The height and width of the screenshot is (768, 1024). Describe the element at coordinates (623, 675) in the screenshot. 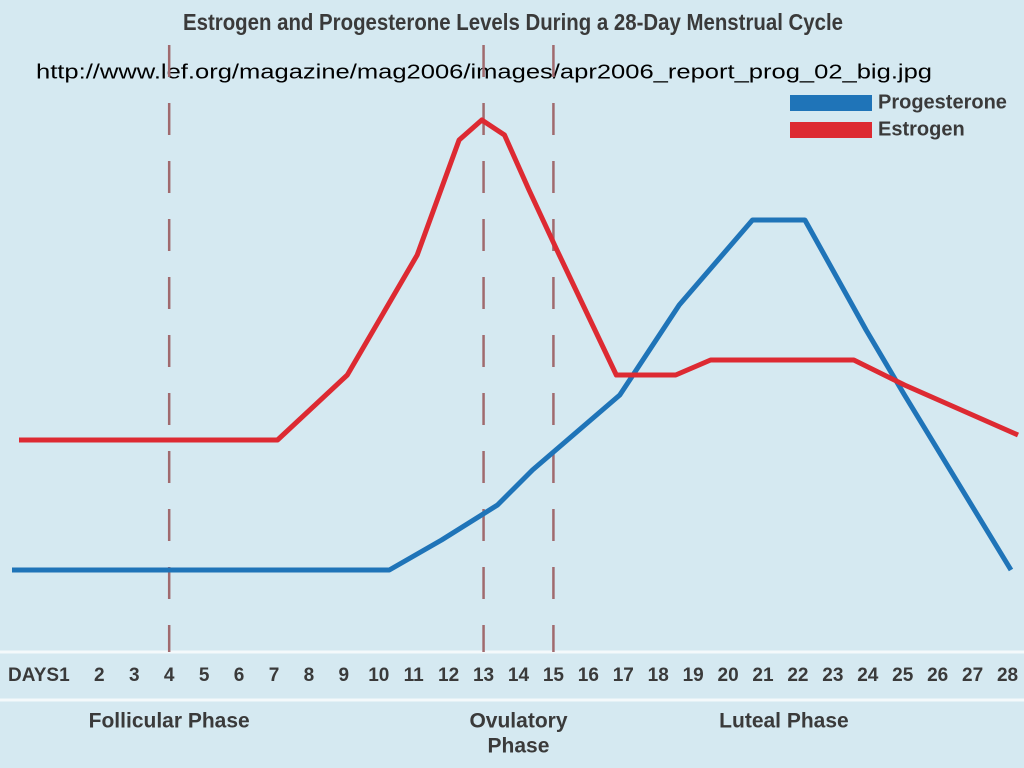

I see `x-tick-label: 17` at that location.